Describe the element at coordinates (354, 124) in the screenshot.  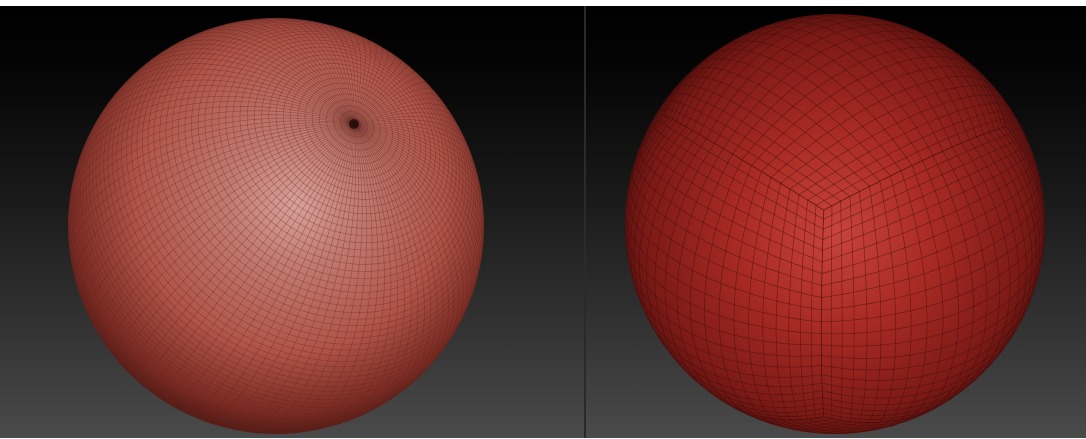
I see `left-pole` at that location.